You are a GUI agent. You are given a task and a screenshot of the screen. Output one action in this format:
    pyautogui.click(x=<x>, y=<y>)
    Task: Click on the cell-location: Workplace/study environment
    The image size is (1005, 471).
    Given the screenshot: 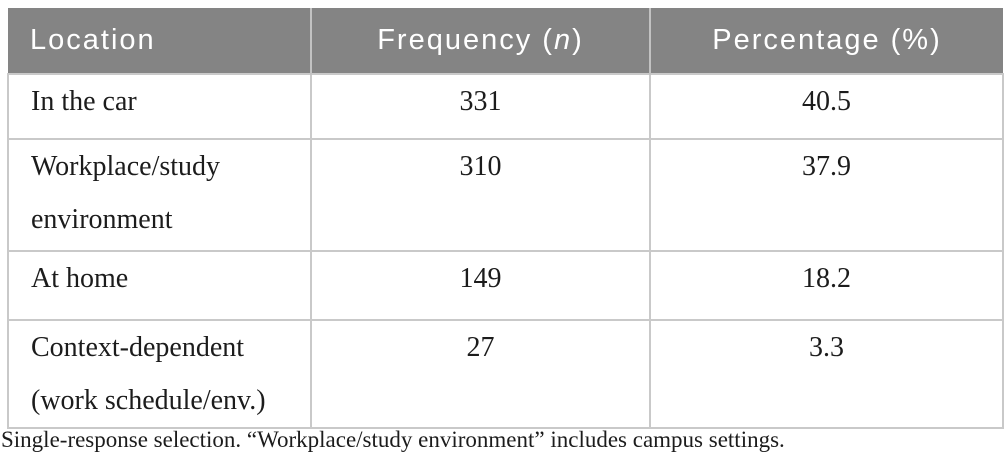 What is the action you would take?
    pyautogui.click(x=159, y=195)
    